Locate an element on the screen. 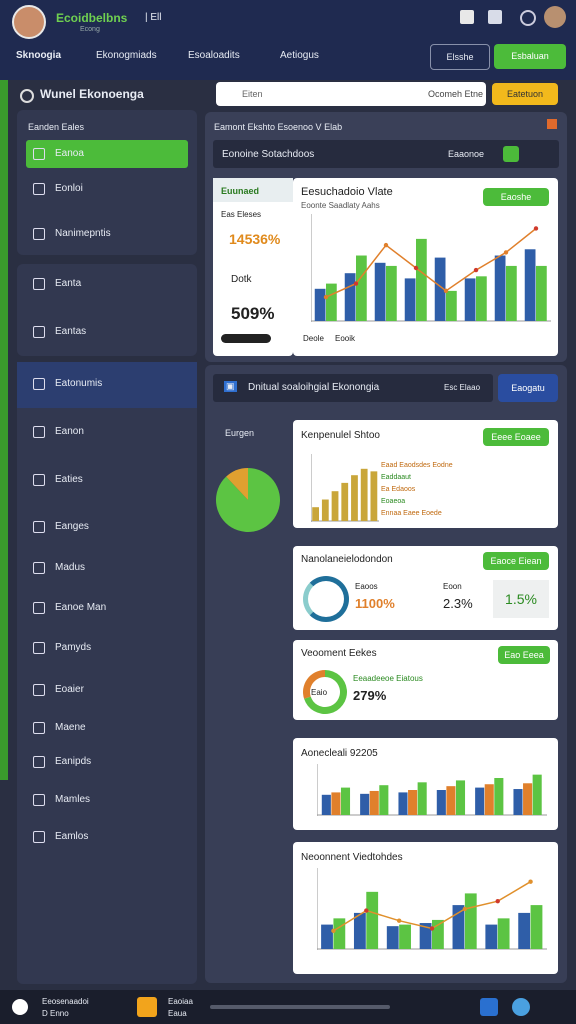 The width and height of the screenshot is (576, 1024). close is located at coordinates (552, 124).